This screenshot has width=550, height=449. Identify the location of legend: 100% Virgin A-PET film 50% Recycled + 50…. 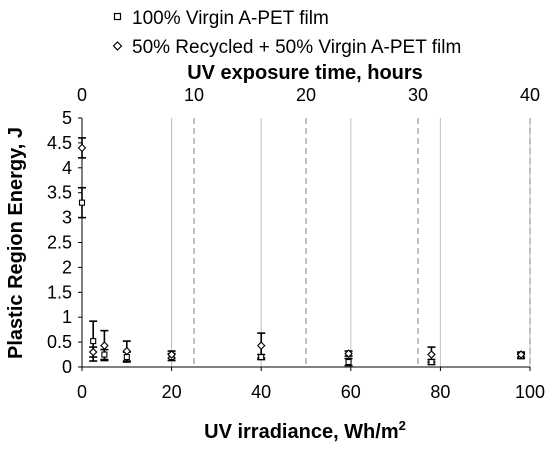
(286, 33).